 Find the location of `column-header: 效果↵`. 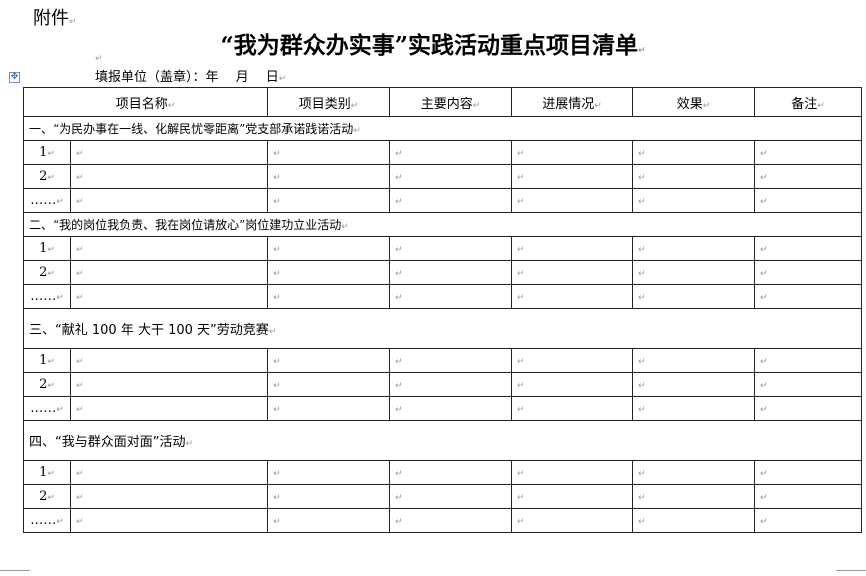

column-header: 效果↵ is located at coordinates (693, 102).